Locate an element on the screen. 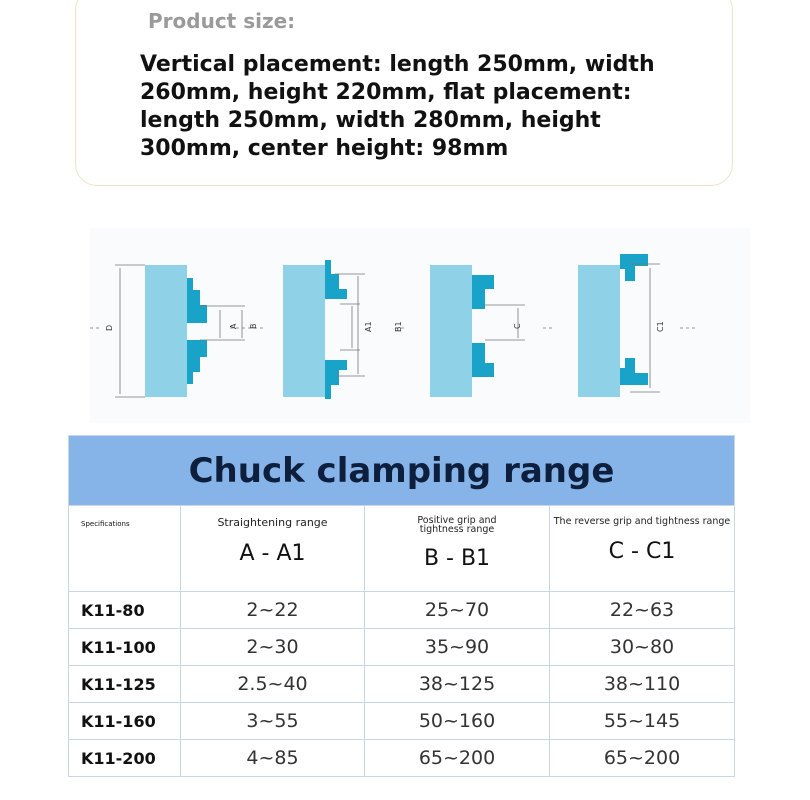 The image size is (810, 800). table-row: K11-160 3~55 50~160 55~145 is located at coordinates (401, 721).